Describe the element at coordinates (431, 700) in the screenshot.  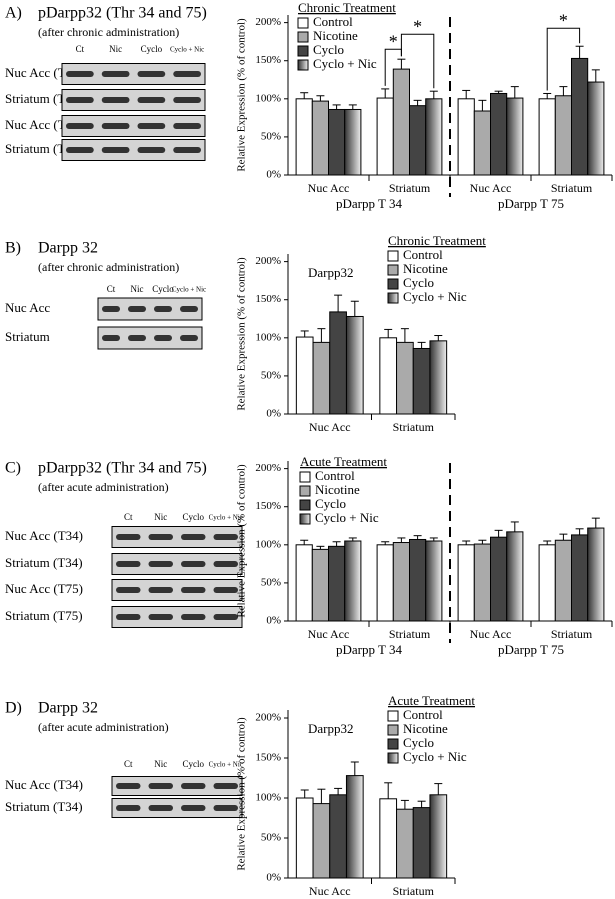
I see `legend-title: Acute Treatment` at that location.